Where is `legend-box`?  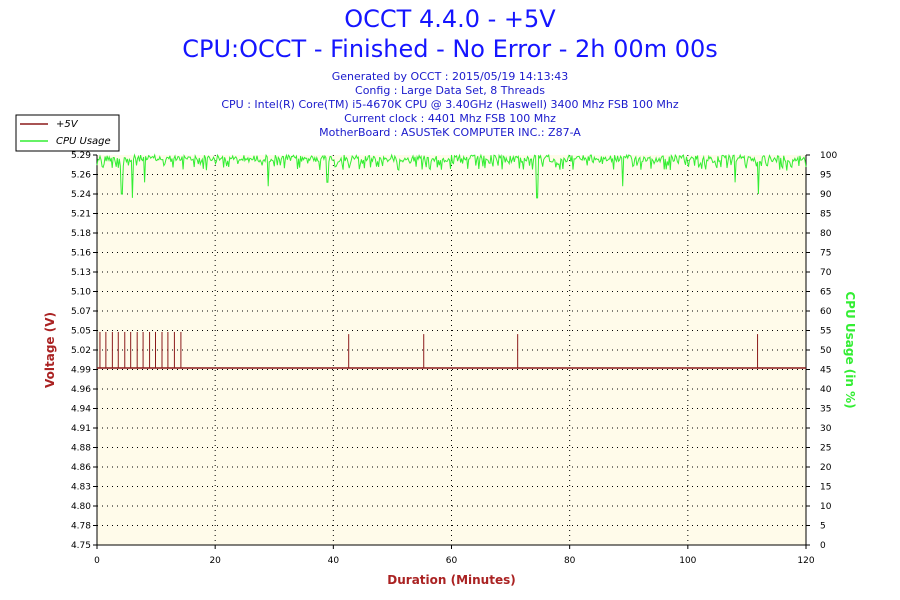
legend-box is located at coordinates (67, 133).